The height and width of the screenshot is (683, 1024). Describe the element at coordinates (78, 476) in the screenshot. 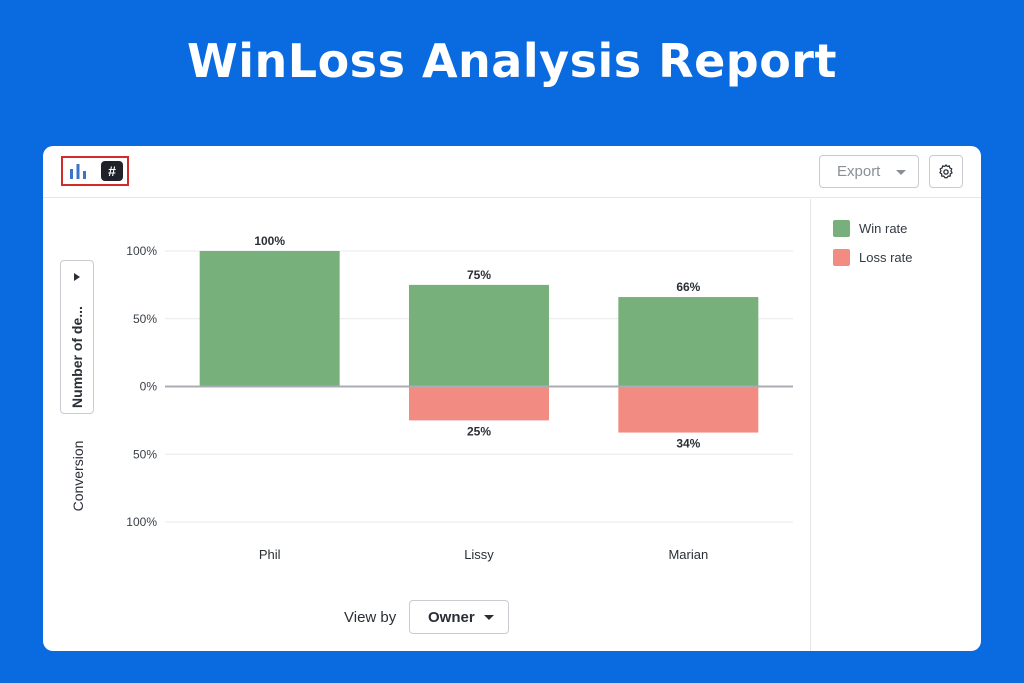

I see `y-axis-title: Conversion` at that location.